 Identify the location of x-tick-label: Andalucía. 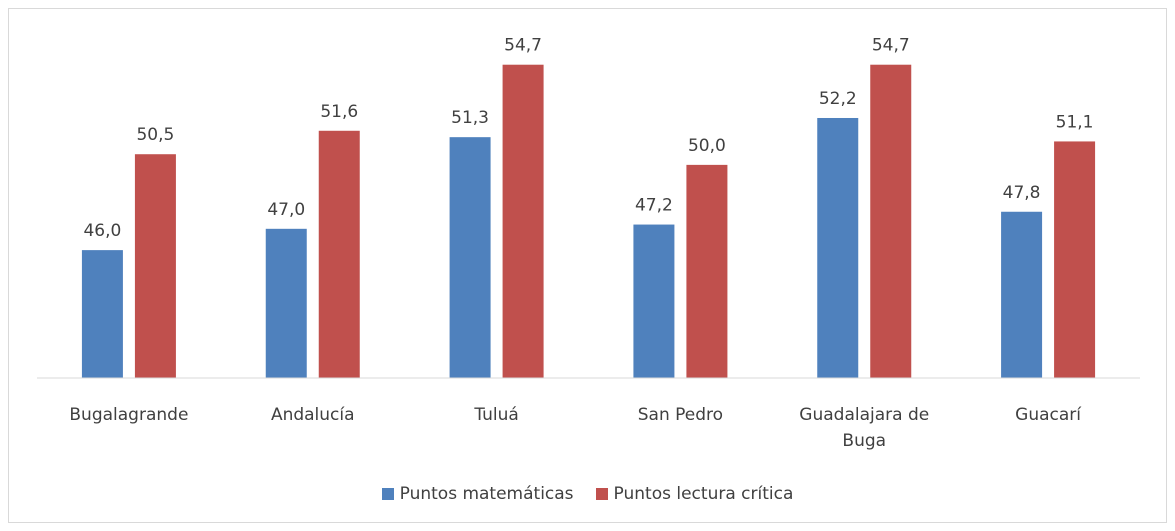
(312, 415).